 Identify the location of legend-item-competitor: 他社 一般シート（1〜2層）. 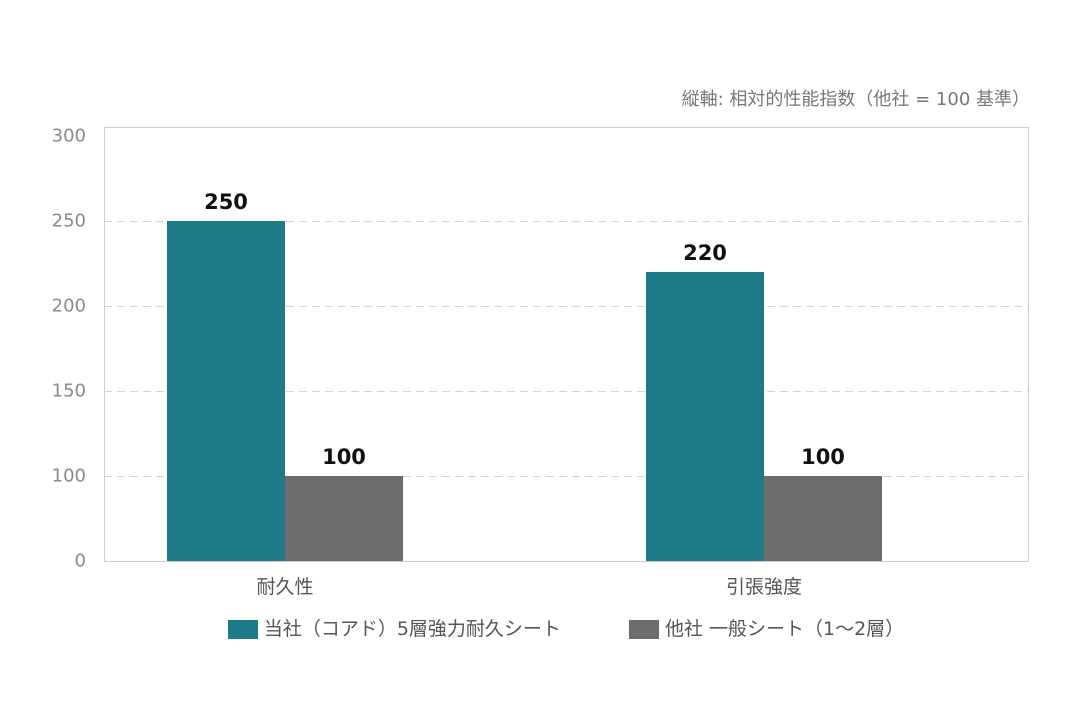
(766, 629).